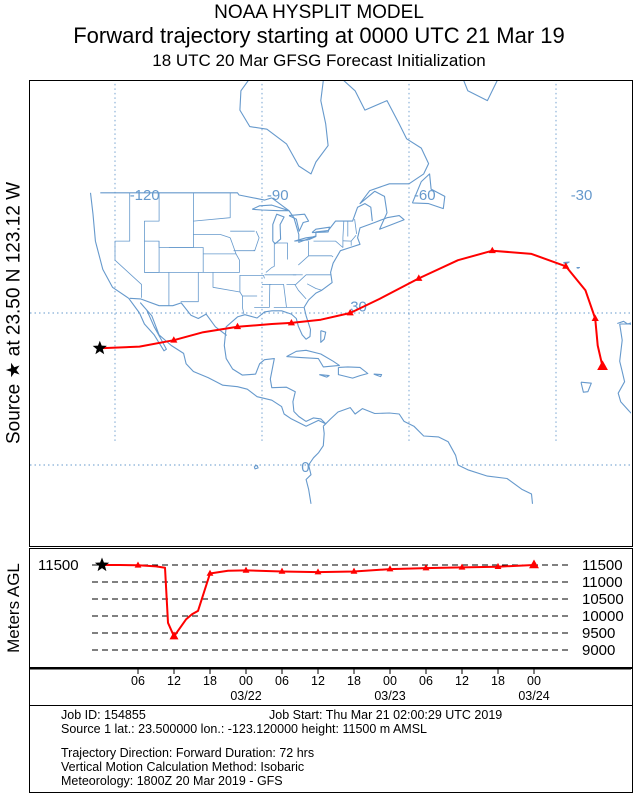  Describe the element at coordinates (582, 195) in the screenshot. I see `longitude-label: -30` at that location.